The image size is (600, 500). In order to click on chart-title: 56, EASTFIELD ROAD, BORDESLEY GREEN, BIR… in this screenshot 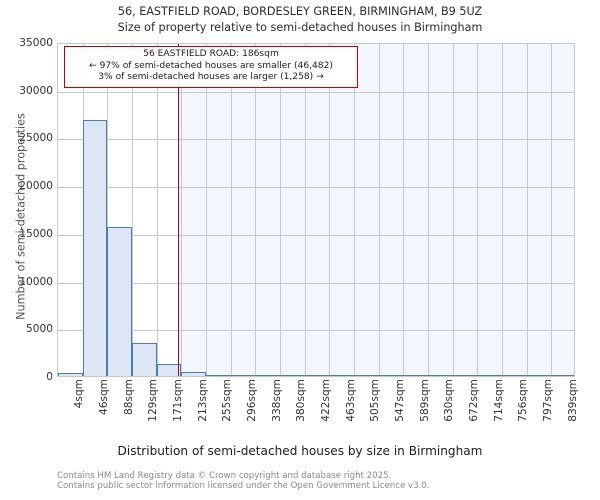, I will do `click(300, 11)`.